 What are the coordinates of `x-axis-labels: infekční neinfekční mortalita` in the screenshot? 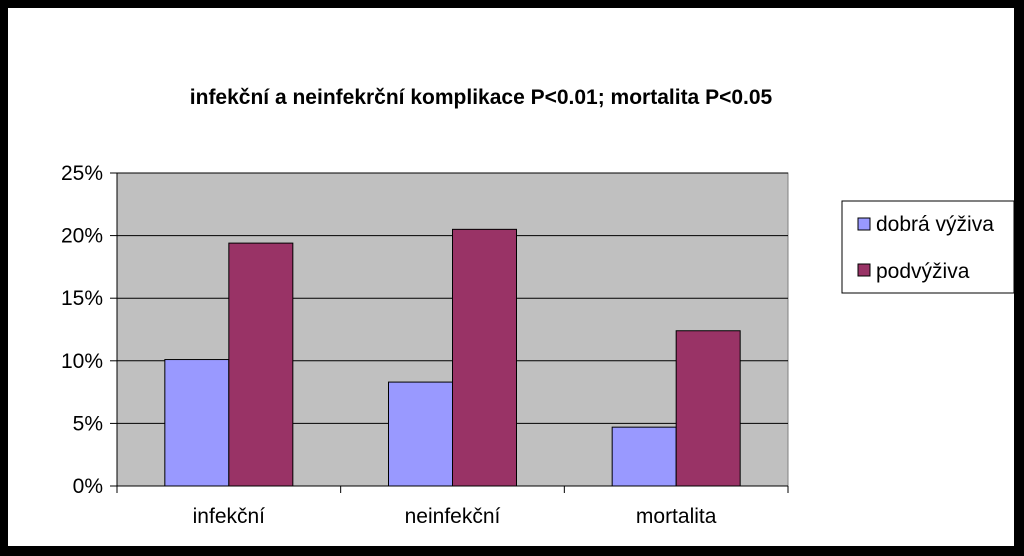 It's located at (455, 516).